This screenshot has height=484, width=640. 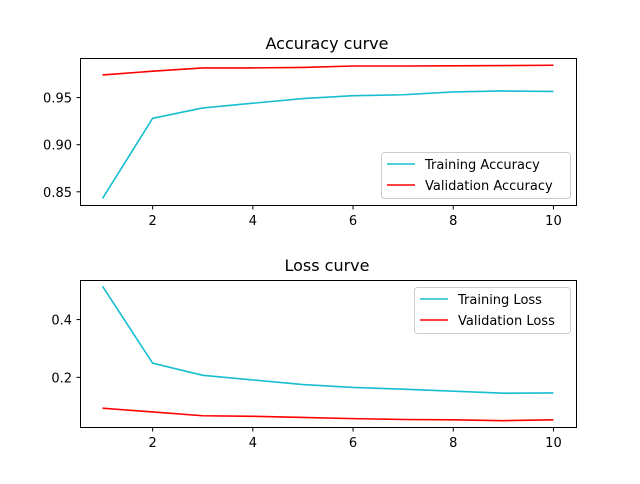 I want to click on loss-y-tick-label: 0.4, so click(x=61, y=321).